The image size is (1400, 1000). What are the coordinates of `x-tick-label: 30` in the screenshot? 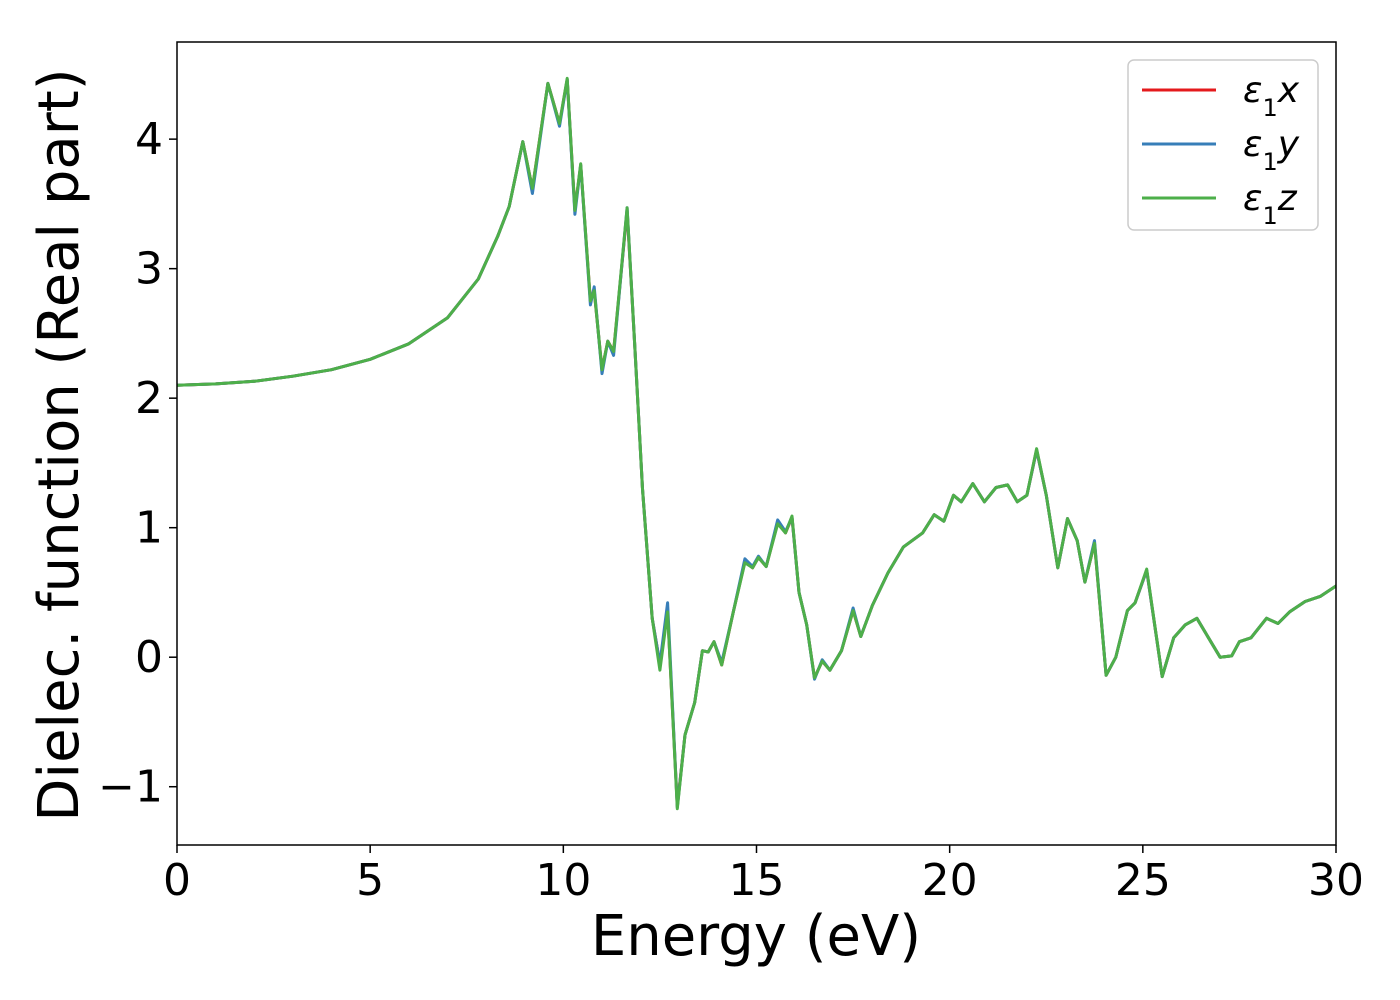 It's located at (1336, 880).